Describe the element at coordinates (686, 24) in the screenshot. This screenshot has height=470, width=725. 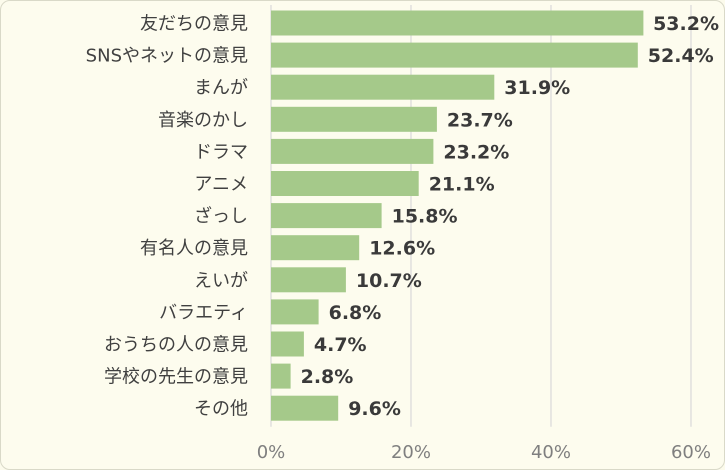
I see `data-label: 53.2%` at that location.